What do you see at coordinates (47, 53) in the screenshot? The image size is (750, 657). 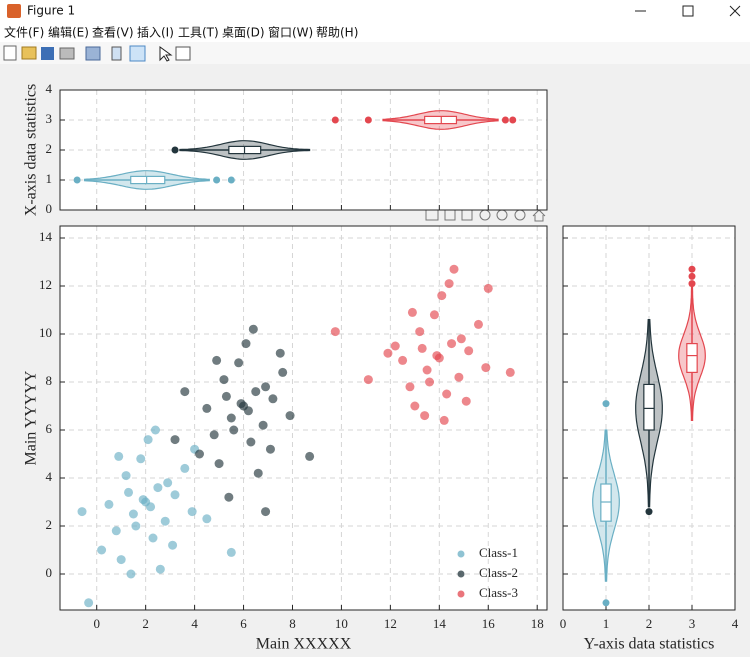 I see `save-icon` at bounding box center [47, 53].